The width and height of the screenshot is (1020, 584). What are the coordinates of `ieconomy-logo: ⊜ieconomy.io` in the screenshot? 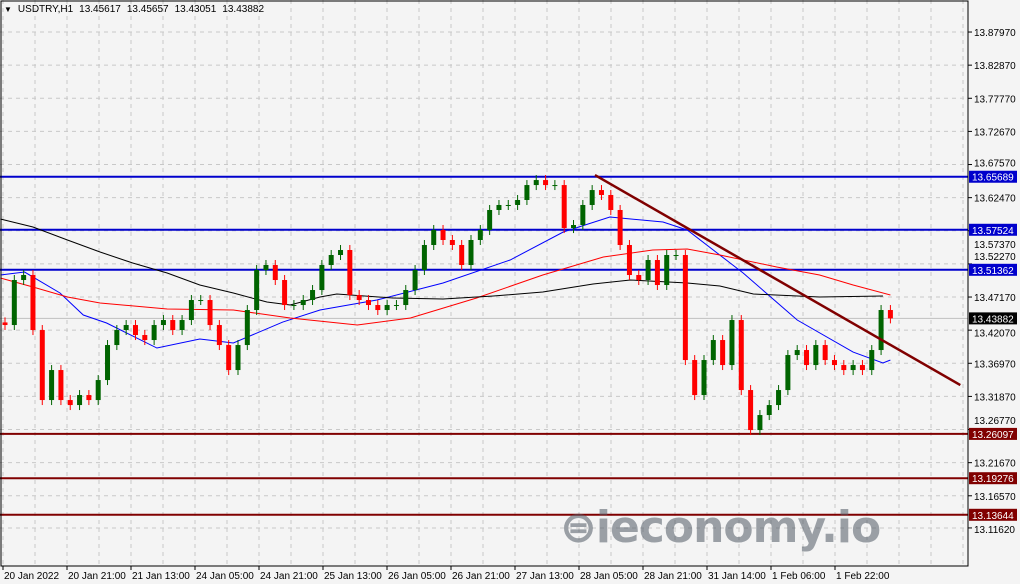 It's located at (720, 527).